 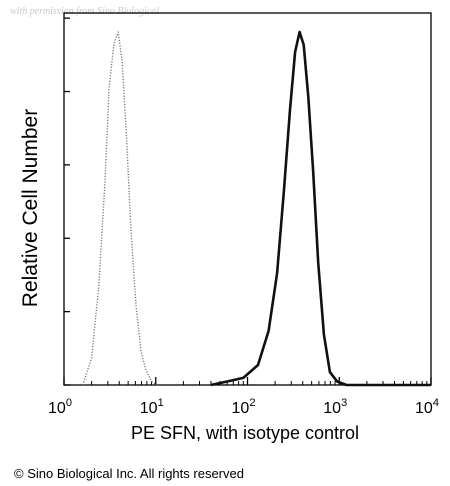 What do you see at coordinates (30, 208) in the screenshot?
I see `y-axis-label: Relative Cell Number` at bounding box center [30, 208].